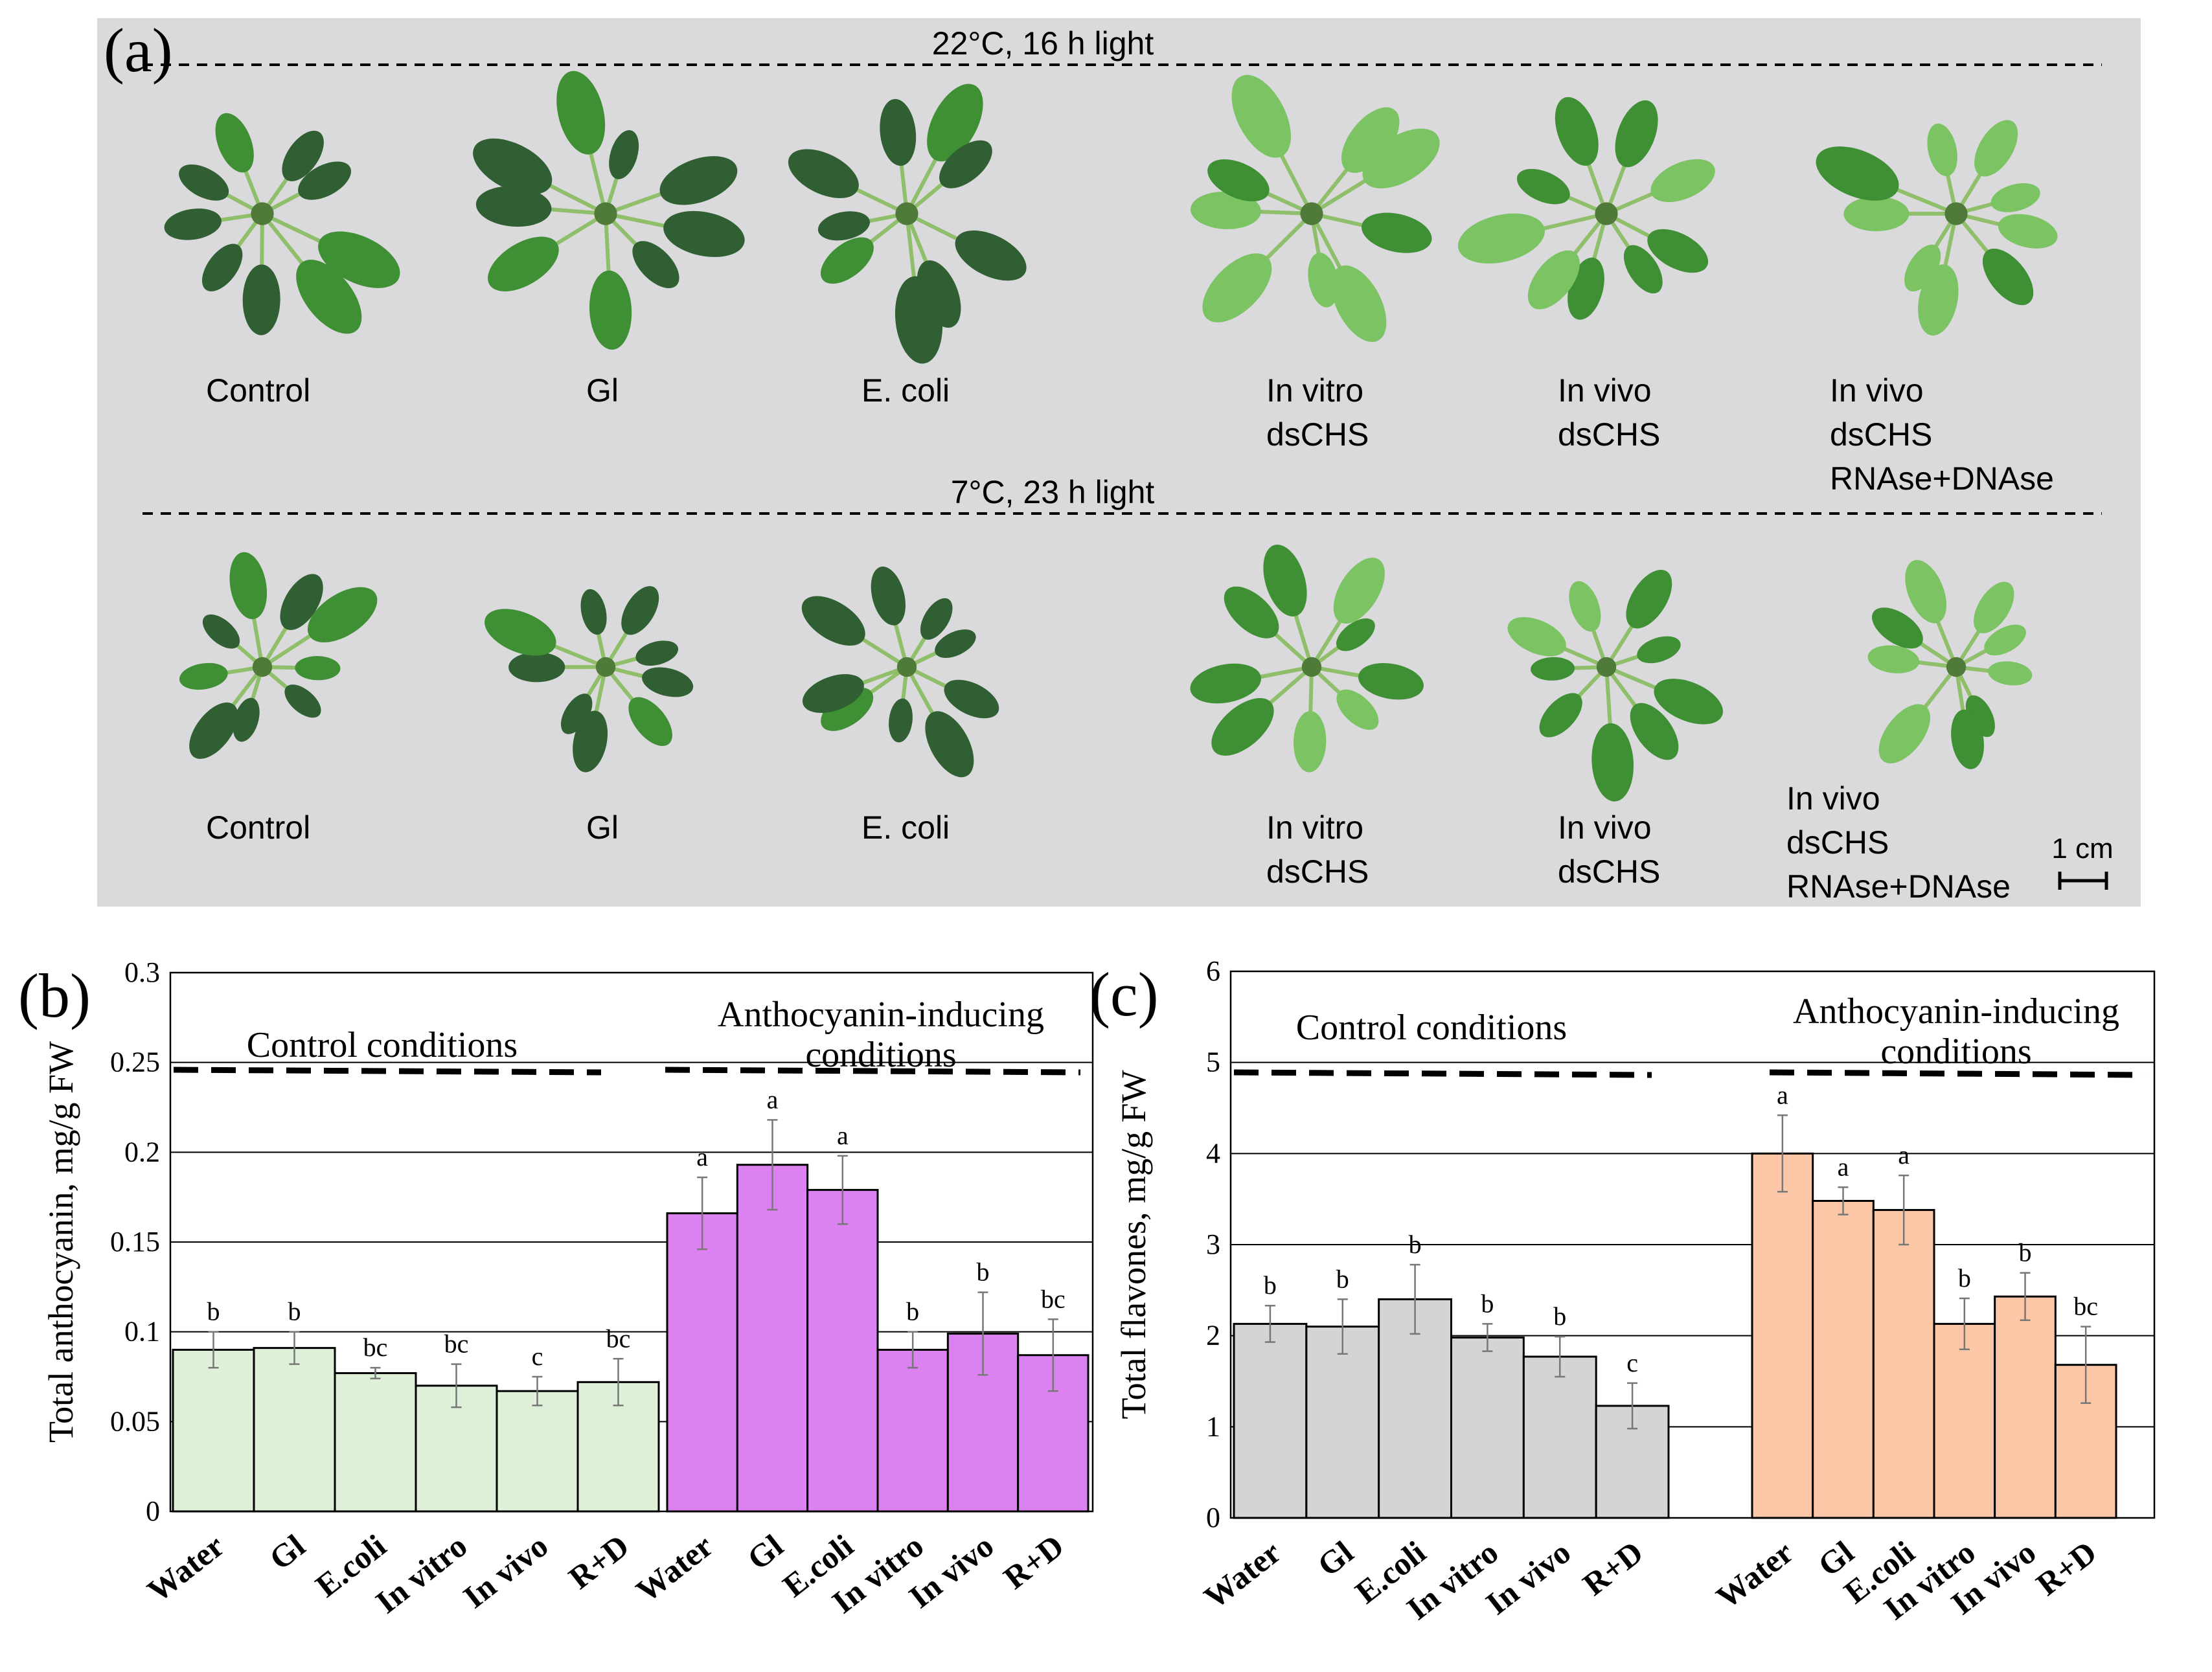  Describe the element at coordinates (135, 1062) in the screenshot. I see `y-tick-label: 0.25` at that location.